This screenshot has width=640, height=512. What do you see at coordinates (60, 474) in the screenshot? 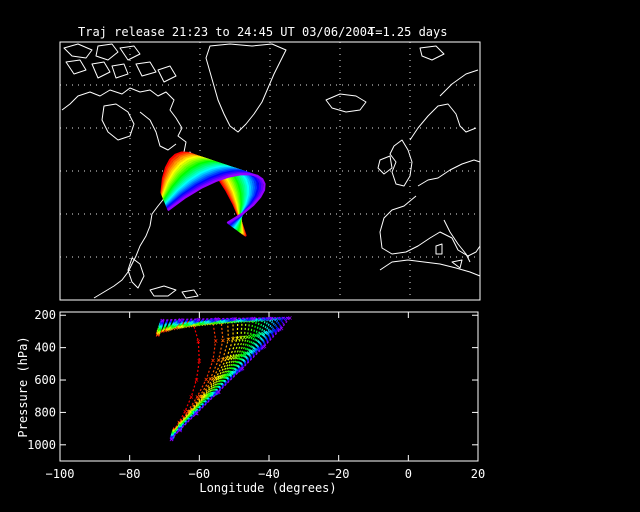
I see `x-tick-label: −100` at bounding box center [60, 474].